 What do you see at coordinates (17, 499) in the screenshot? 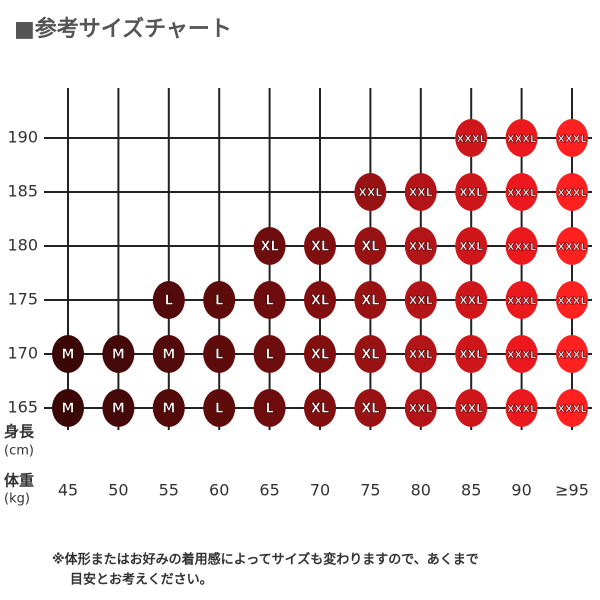
I see `x-unit: (kg)` at bounding box center [17, 499].